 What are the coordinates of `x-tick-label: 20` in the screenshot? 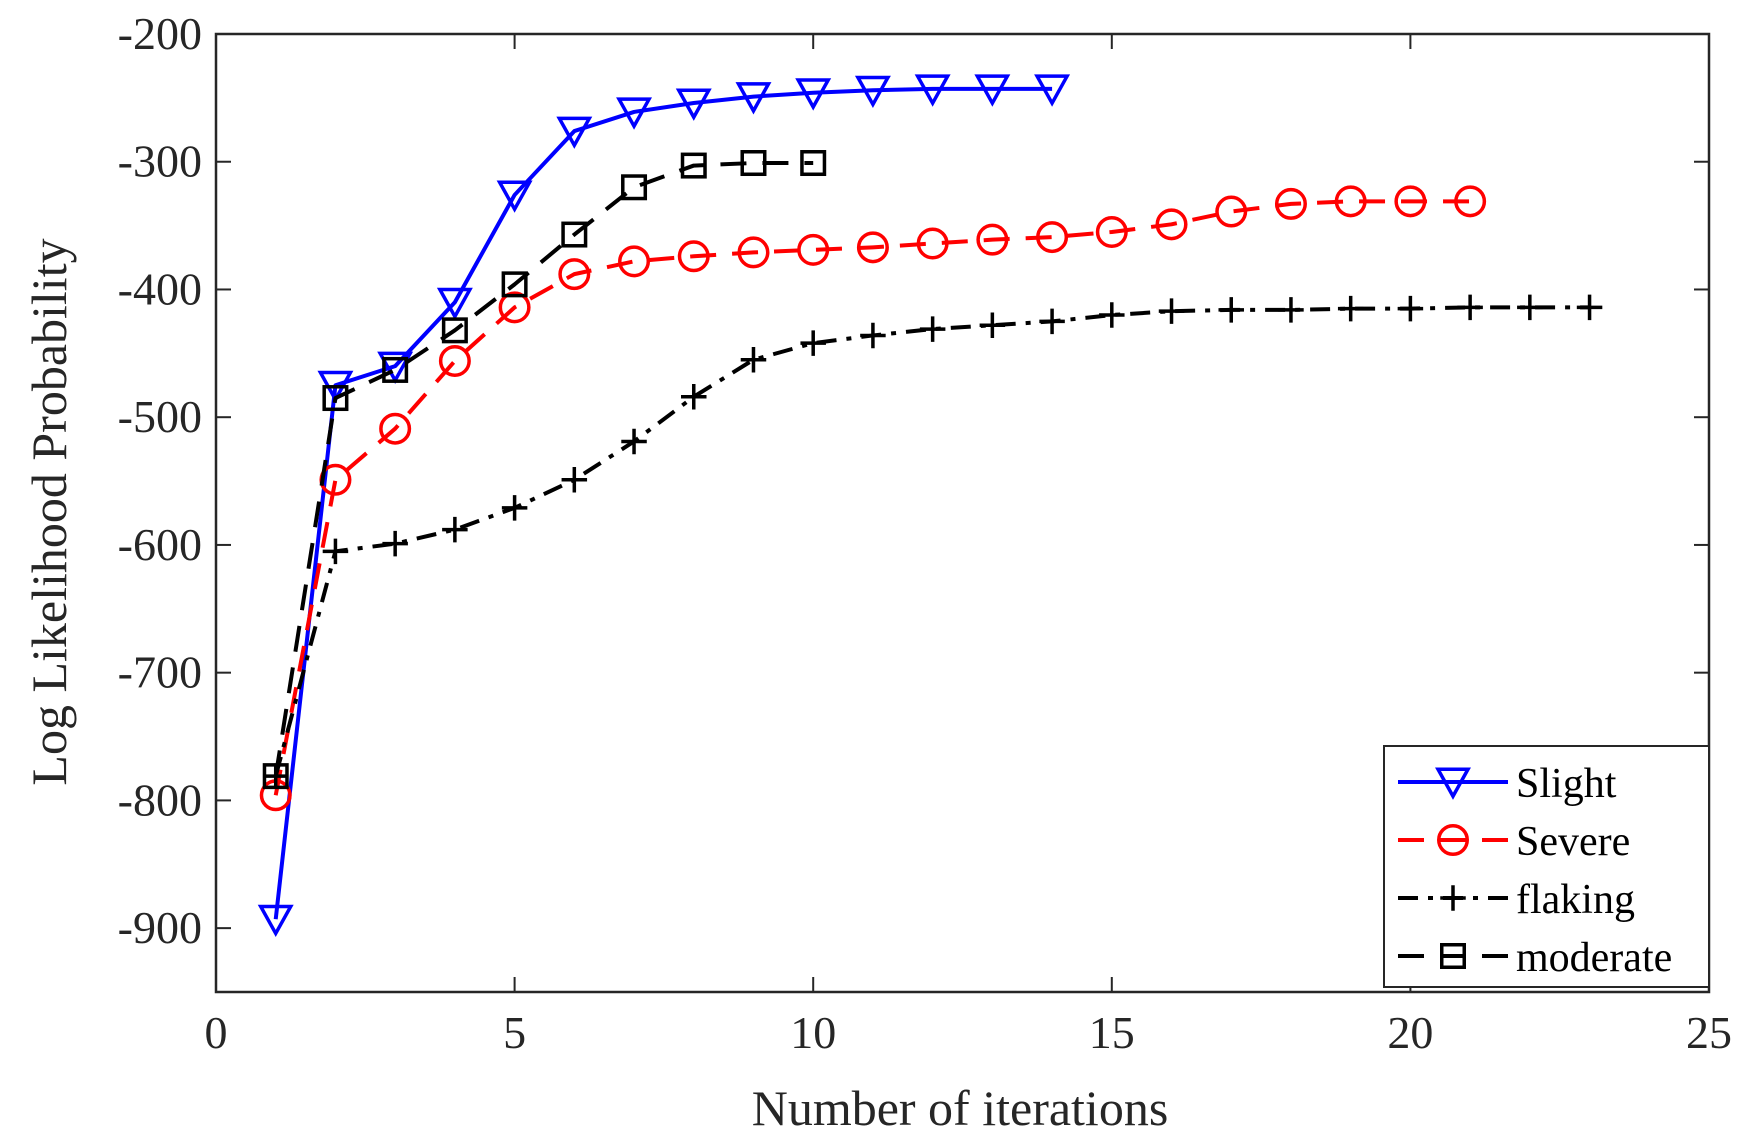 It's located at (1410, 1032).